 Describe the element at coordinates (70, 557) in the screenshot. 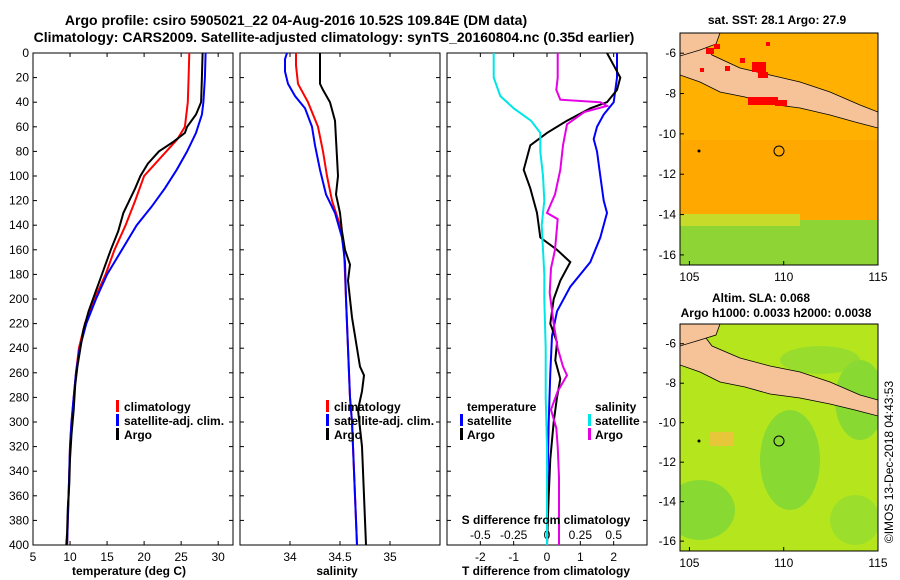

I see `x-tick-label: 10` at that location.